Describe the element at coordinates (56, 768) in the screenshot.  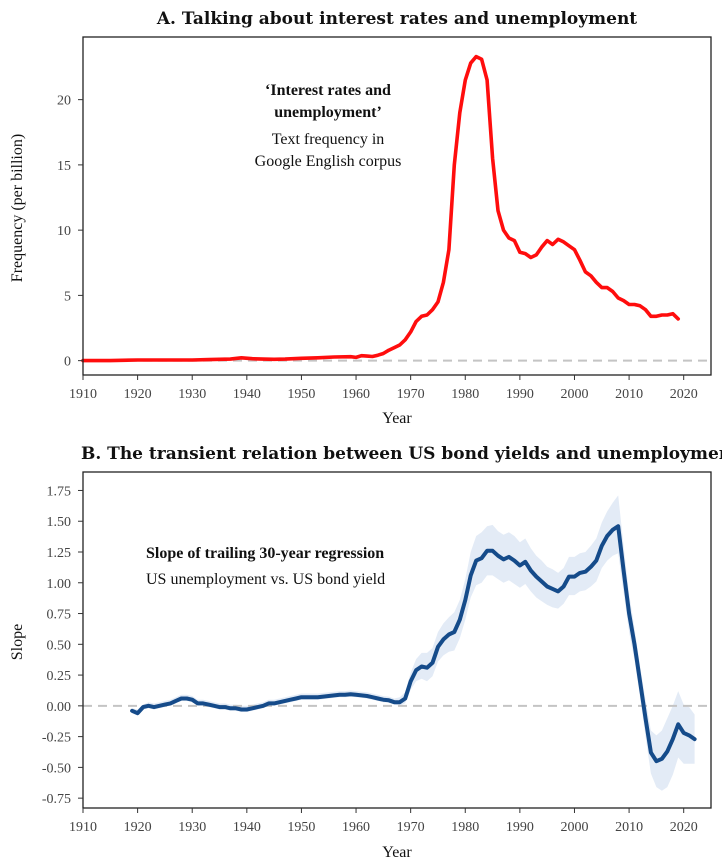
I see `y-tick-label: -0.50` at that location.